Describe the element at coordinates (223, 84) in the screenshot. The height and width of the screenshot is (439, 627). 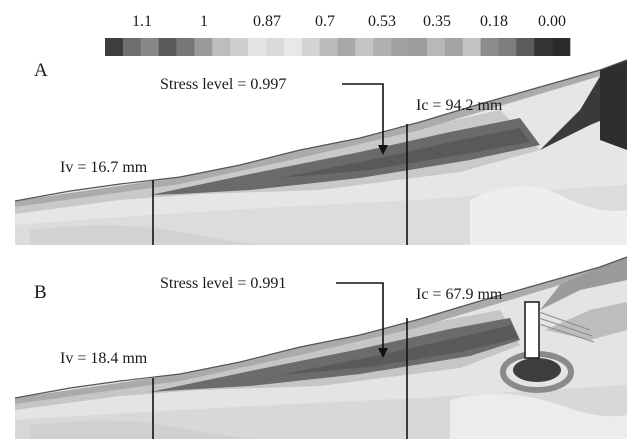
I see `stress-level-label: Stress level = 0.997` at that location.